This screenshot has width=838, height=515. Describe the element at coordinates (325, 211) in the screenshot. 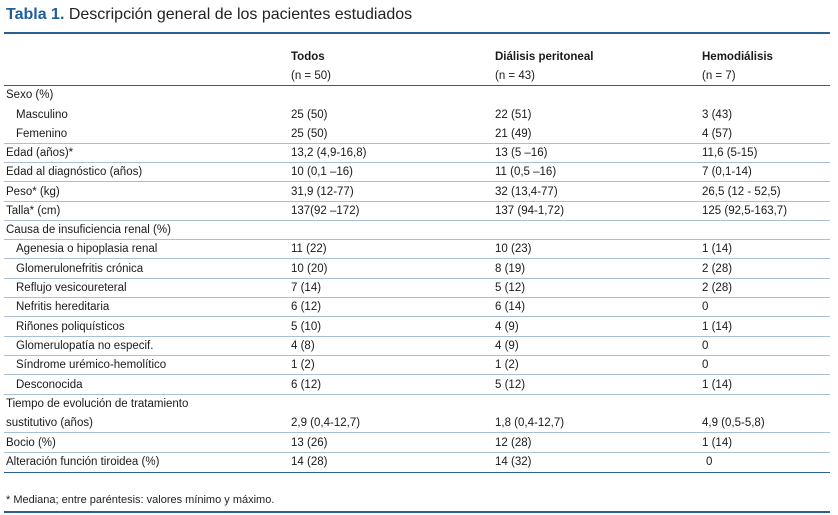

I see `cell-todos: 137(92 –172)` at that location.